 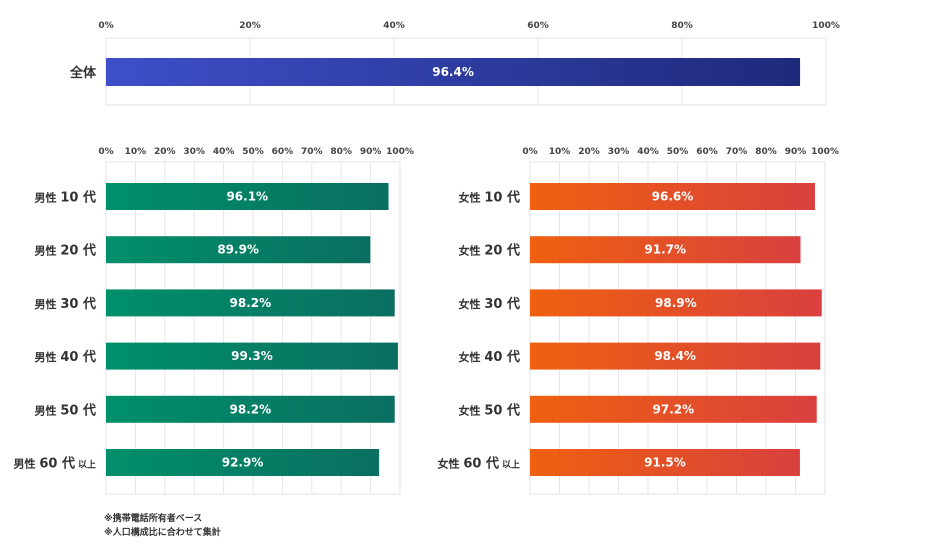 What do you see at coordinates (489, 251) in the screenshot?
I see `category-label: 女性 20 代` at bounding box center [489, 251].